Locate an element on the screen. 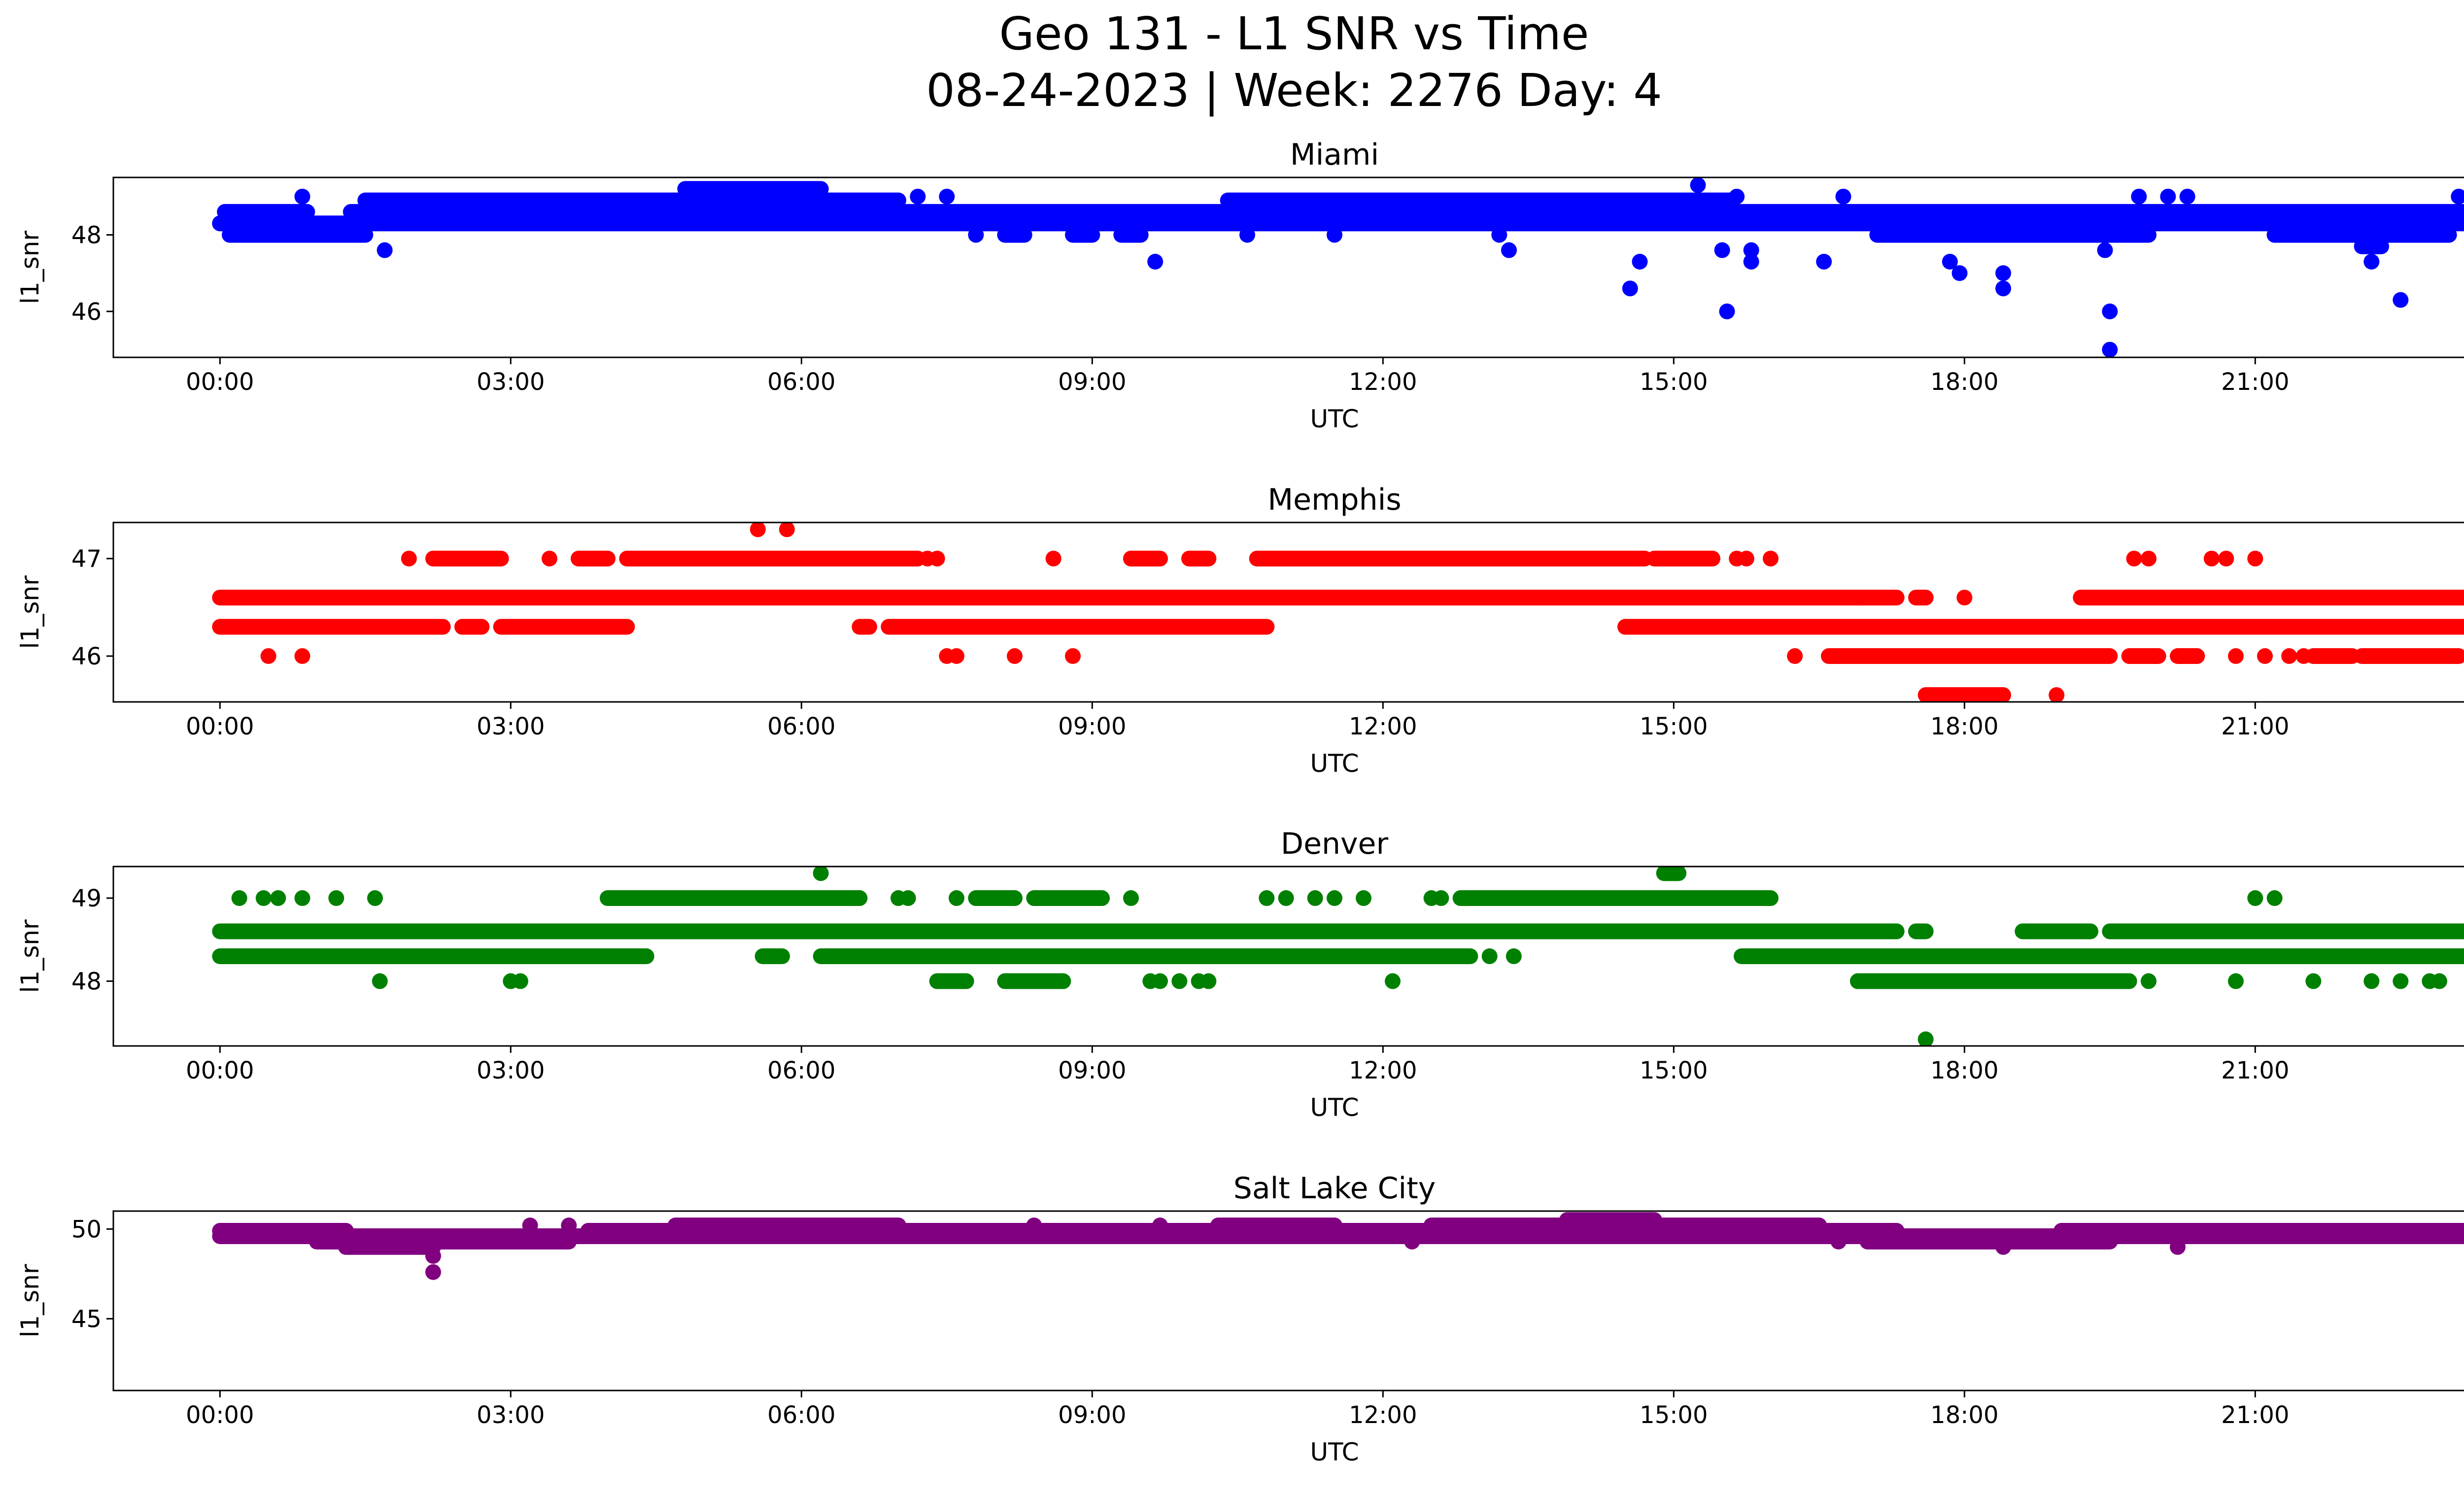 This screenshot has height=1495, width=2464. subplot-title: Memphis is located at coordinates (1334, 500).